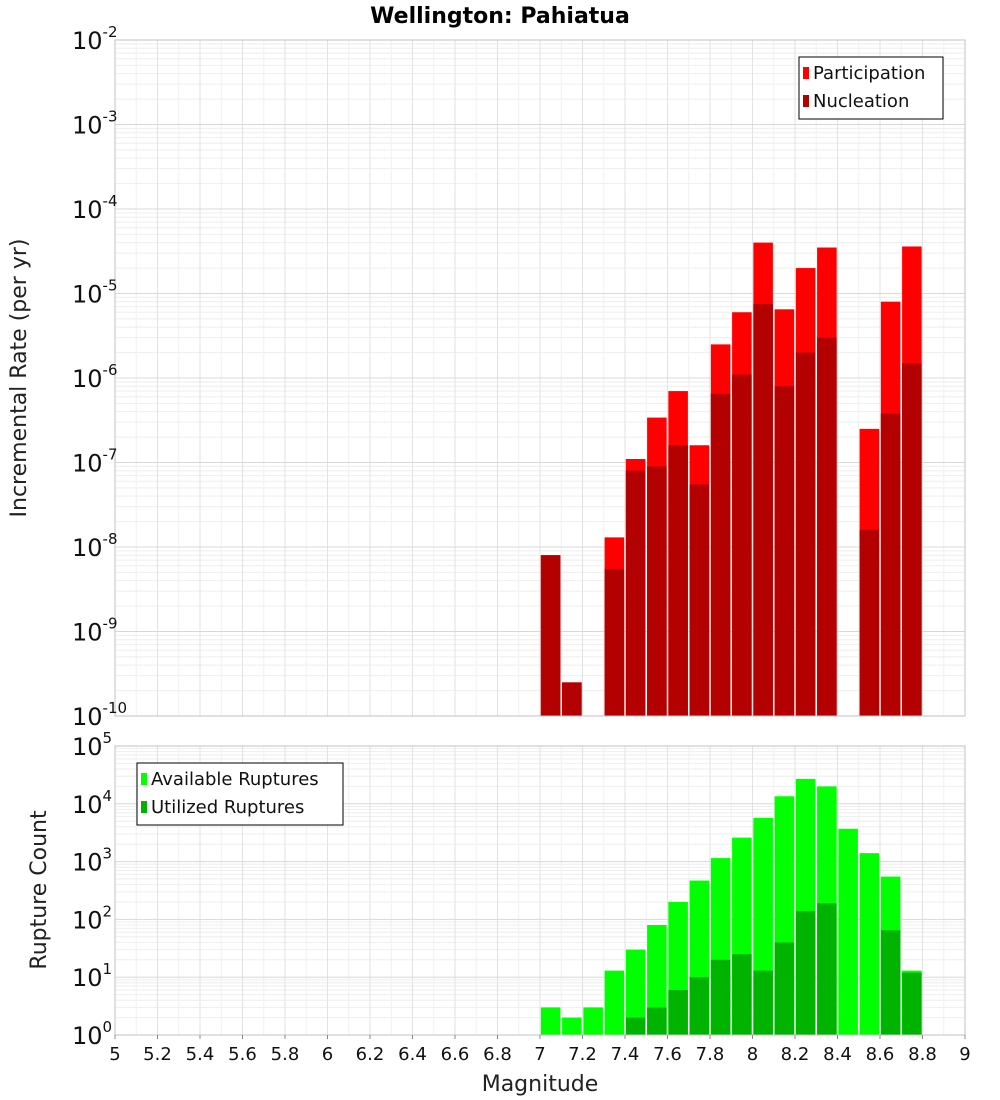 The width and height of the screenshot is (1000, 1100). Describe the element at coordinates (455, 1054) in the screenshot. I see `x-tick-label: 6.6` at that location.